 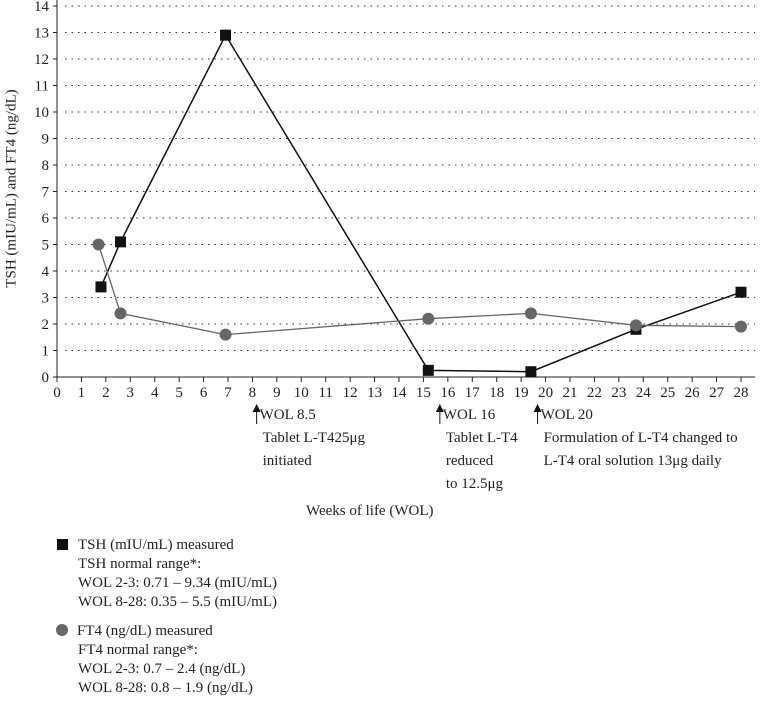 I want to click on y-tick-label: 4, so click(x=46, y=272).